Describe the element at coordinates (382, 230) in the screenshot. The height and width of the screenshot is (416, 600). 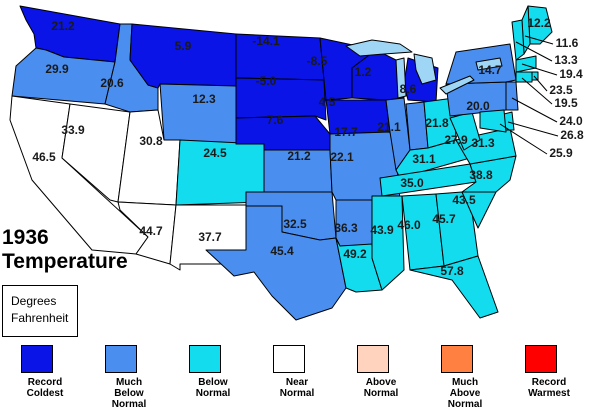
I see `state-value-ms: 43.9` at that location.